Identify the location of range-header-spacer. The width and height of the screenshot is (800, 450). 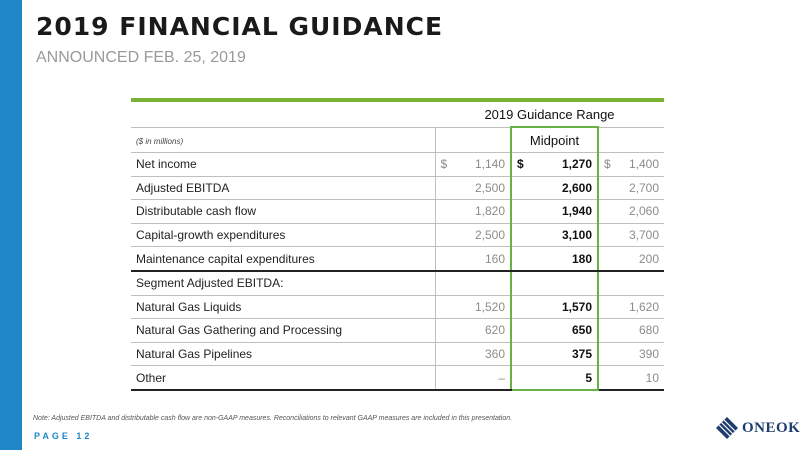
(283, 115).